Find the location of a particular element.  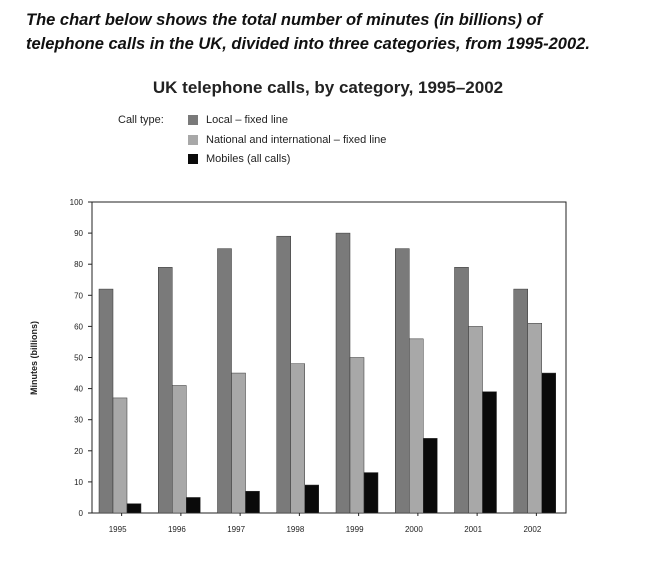

legend-item-local: Local – fixed line is located at coordinates (238, 120).